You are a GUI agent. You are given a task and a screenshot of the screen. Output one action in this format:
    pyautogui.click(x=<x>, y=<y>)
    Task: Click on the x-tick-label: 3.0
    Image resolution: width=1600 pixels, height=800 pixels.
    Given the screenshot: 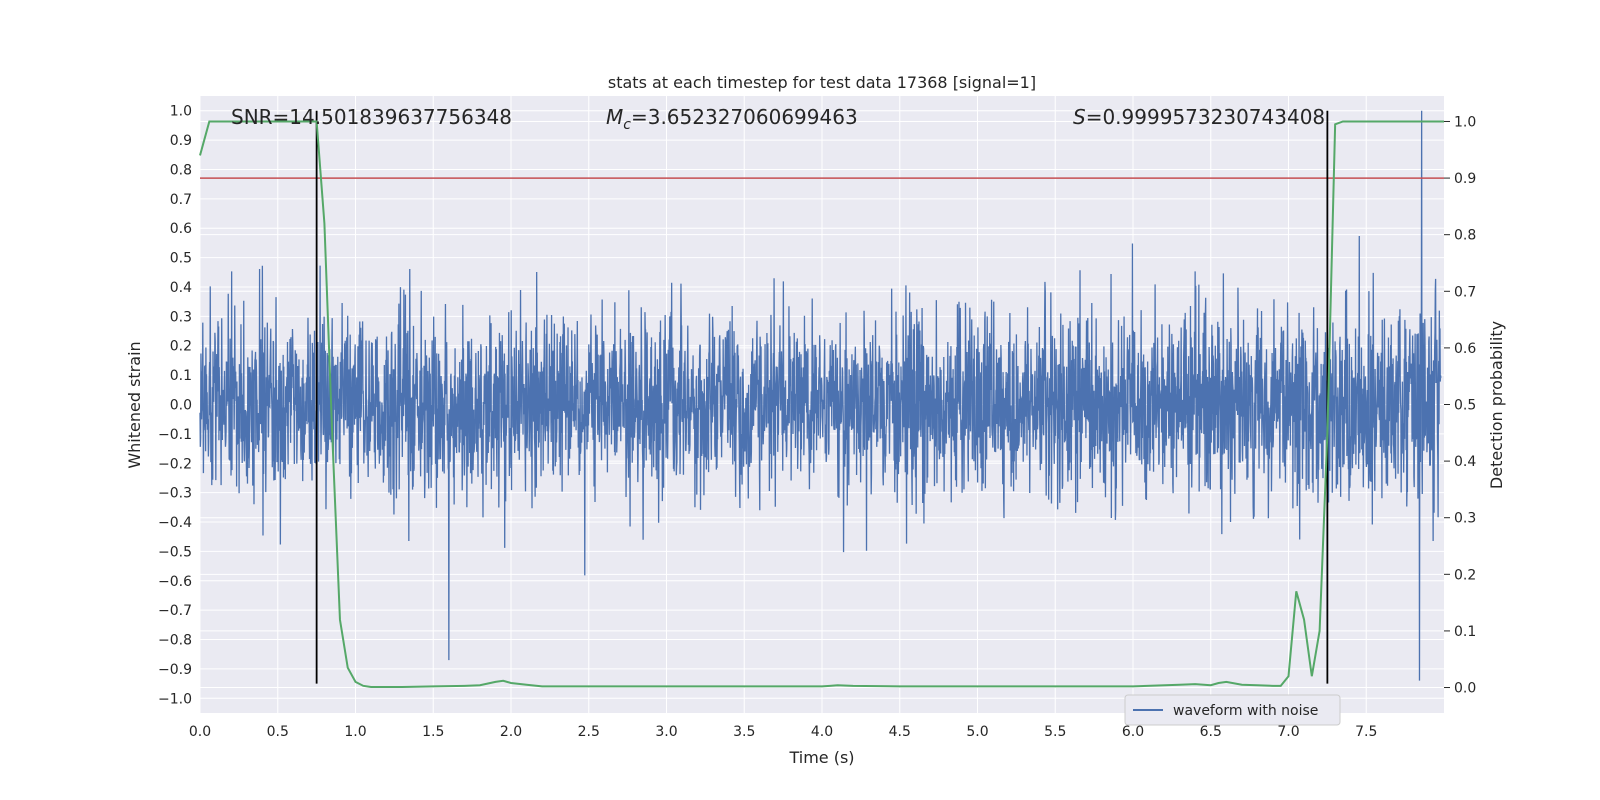 What is the action you would take?
    pyautogui.click(x=666, y=732)
    